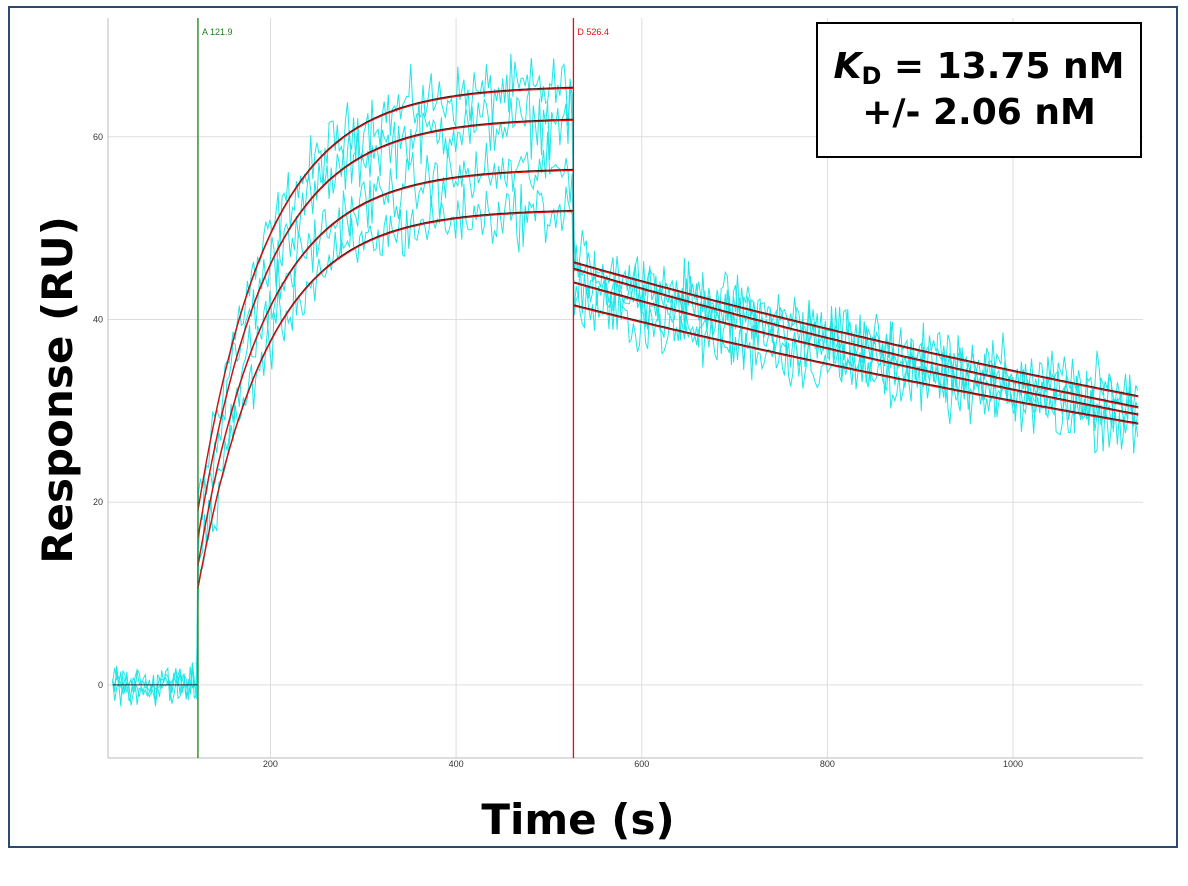 Image resolution: width=1188 pixels, height=886 pixels. I want to click on x-axis-label: Time (s), so click(577, 819).